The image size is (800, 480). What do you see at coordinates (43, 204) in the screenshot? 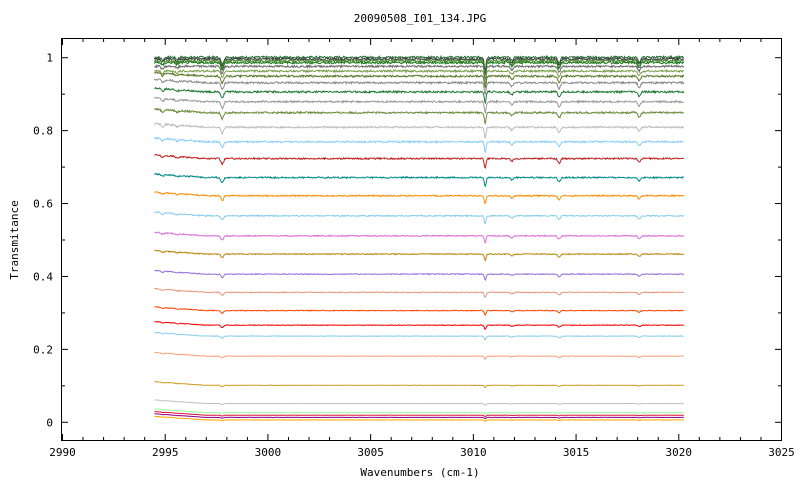
I see `y-tick-label: 0.6` at bounding box center [43, 204].